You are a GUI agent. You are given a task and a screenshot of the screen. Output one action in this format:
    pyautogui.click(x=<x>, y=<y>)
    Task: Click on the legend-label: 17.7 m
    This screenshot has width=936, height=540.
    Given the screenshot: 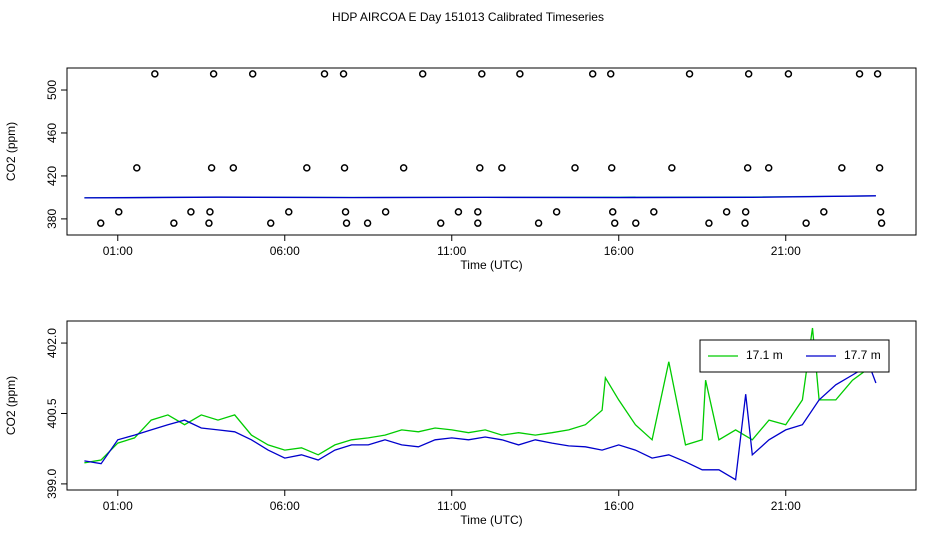 What is the action you would take?
    pyautogui.click(x=862, y=355)
    